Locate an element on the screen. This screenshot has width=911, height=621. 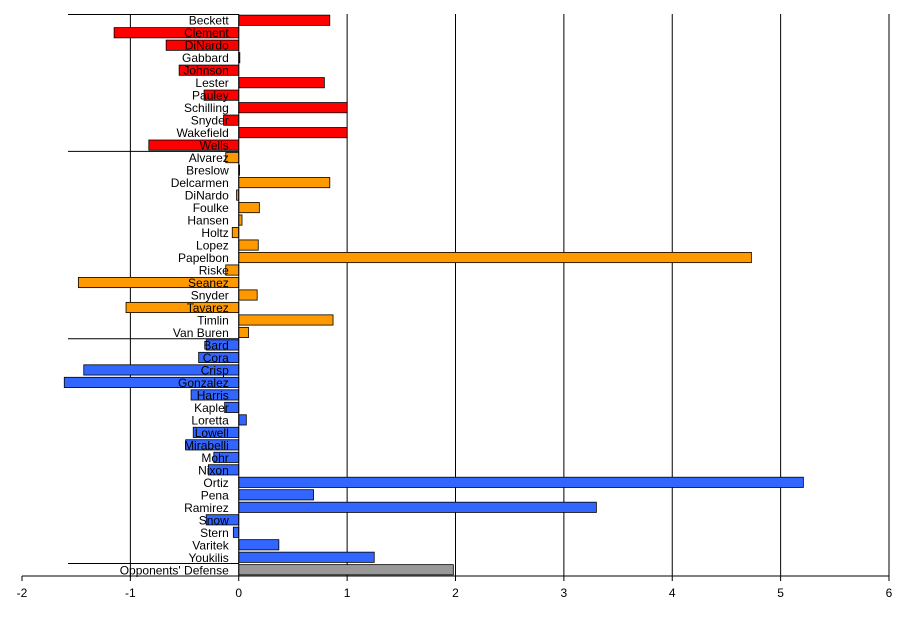
x-tick-label: 3 is located at coordinates (564, 593).